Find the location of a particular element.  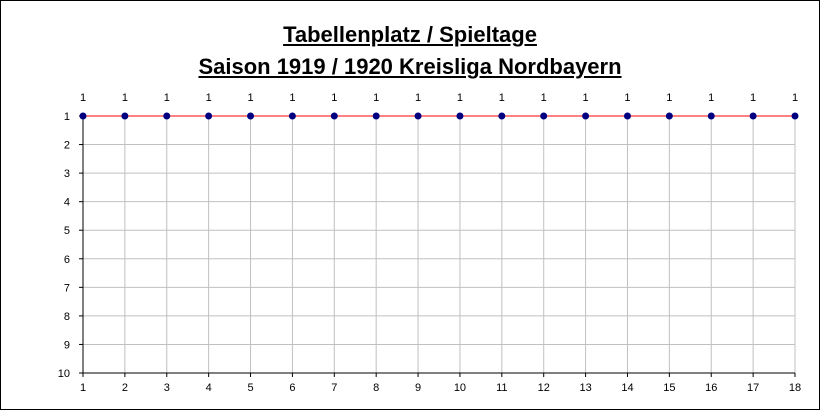

x-tick-labels: 1 2 3 4 5 6 7 8 9 10 11 12 13 14 15 16 17 18 is located at coordinates (440, 383).